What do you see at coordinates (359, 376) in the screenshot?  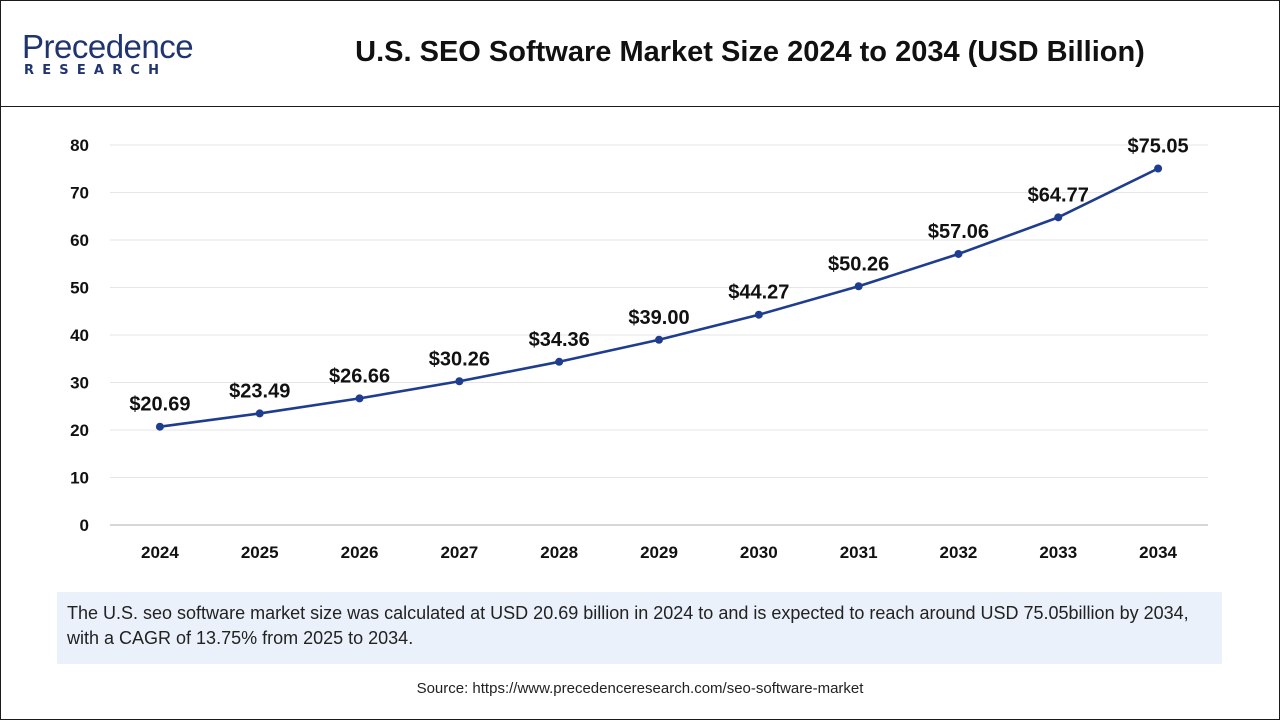 I see `data-label: $26.66` at bounding box center [359, 376].